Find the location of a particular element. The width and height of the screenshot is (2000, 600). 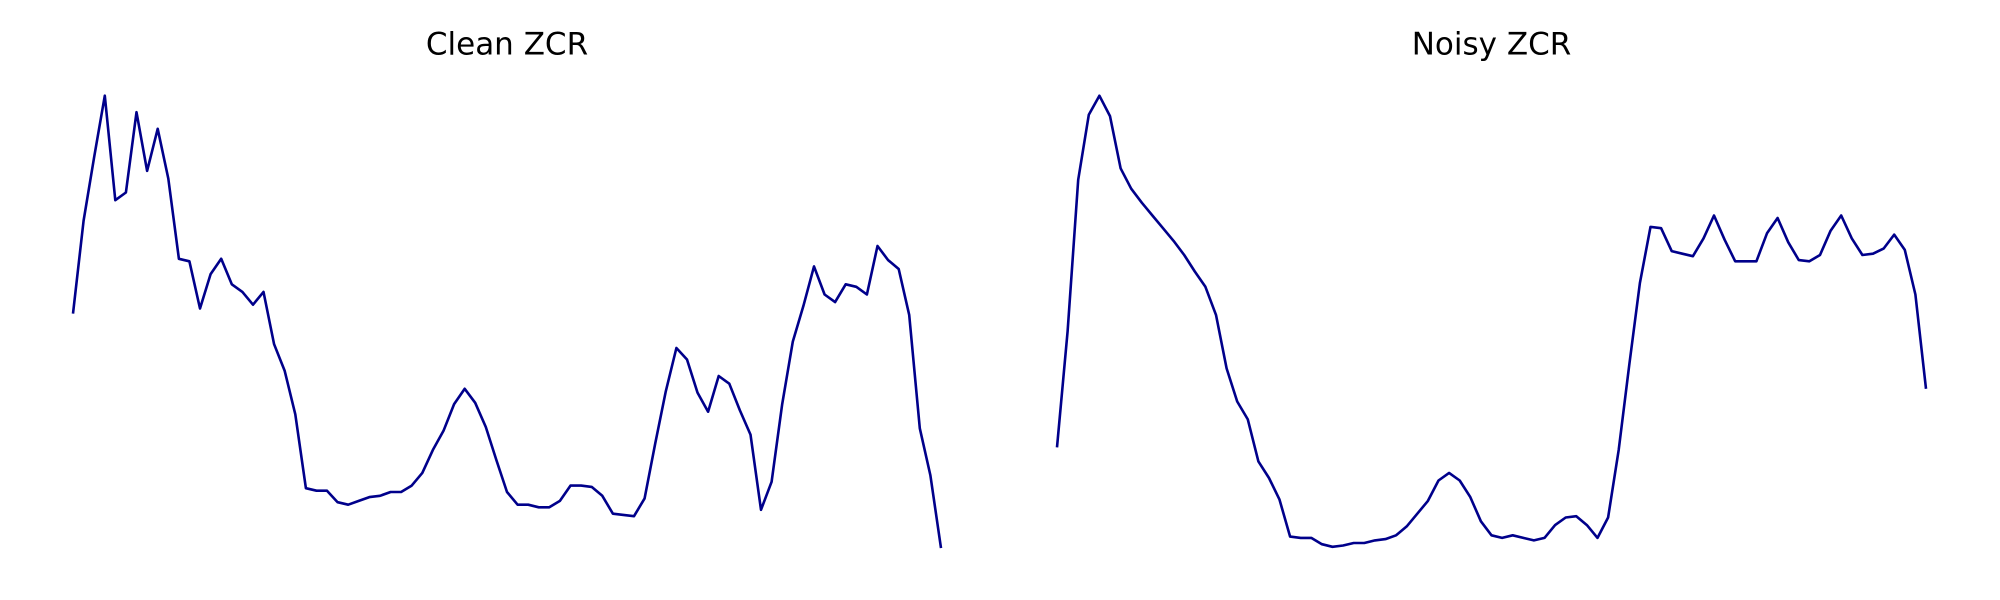

chart-title: Noisy ZCR is located at coordinates (1492, 45).